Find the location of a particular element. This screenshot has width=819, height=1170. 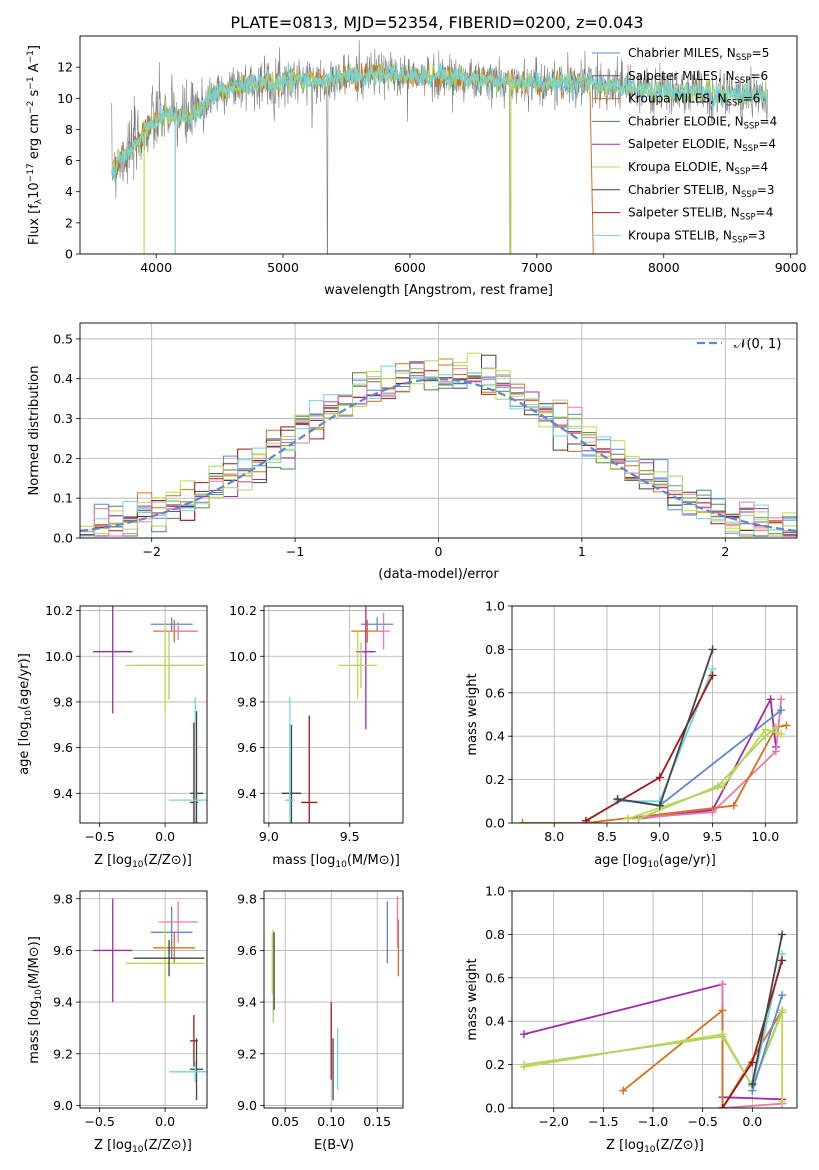

massweight_vs_age-axes: 8.0 8.5 9.0 9.5 10.0 0.0 0.2 0.4 0.6 0.8 1.0 is located at coordinates (641, 721).